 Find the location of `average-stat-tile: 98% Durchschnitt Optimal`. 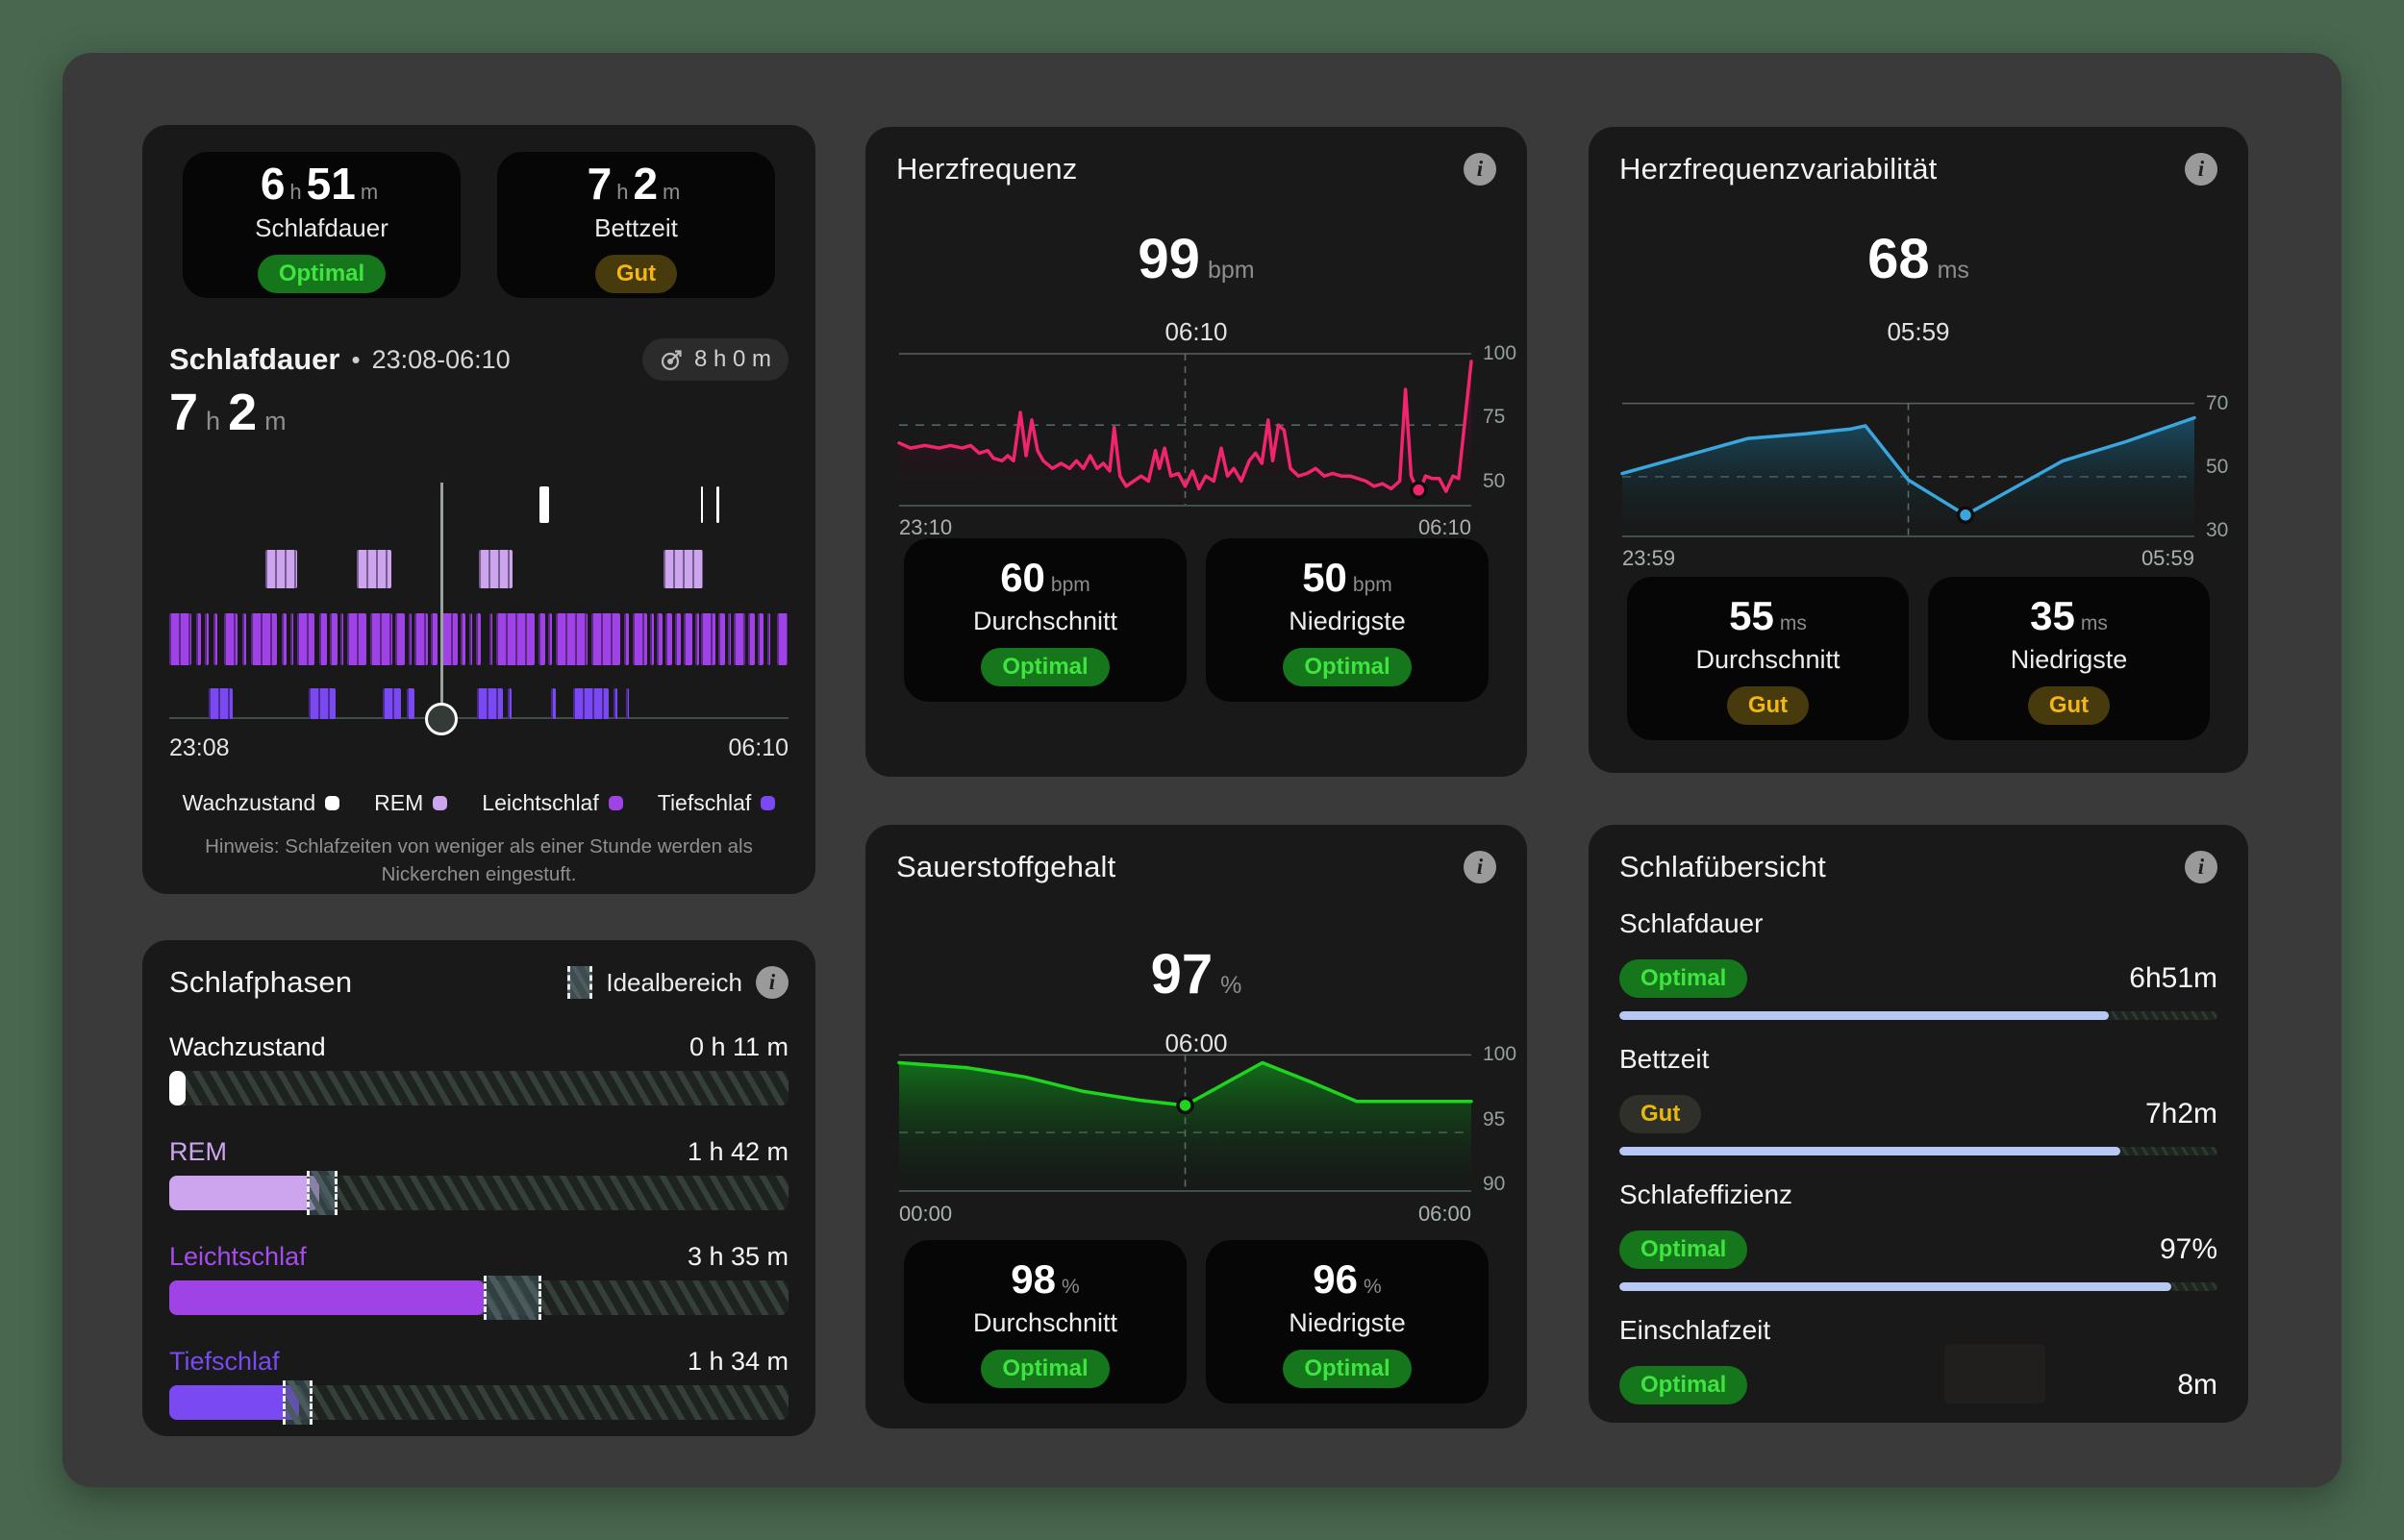

average-stat-tile: 98% Durchschnitt Optimal is located at coordinates (1045, 1321).